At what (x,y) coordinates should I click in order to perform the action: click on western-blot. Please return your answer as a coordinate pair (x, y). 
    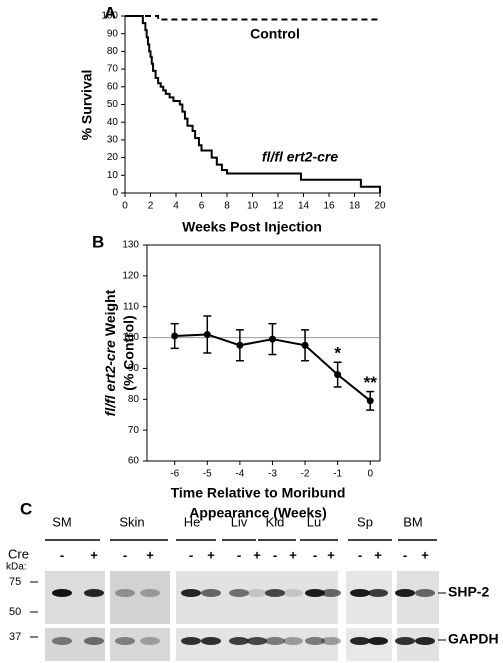
    Looking at the image, I should click on (242, 616).